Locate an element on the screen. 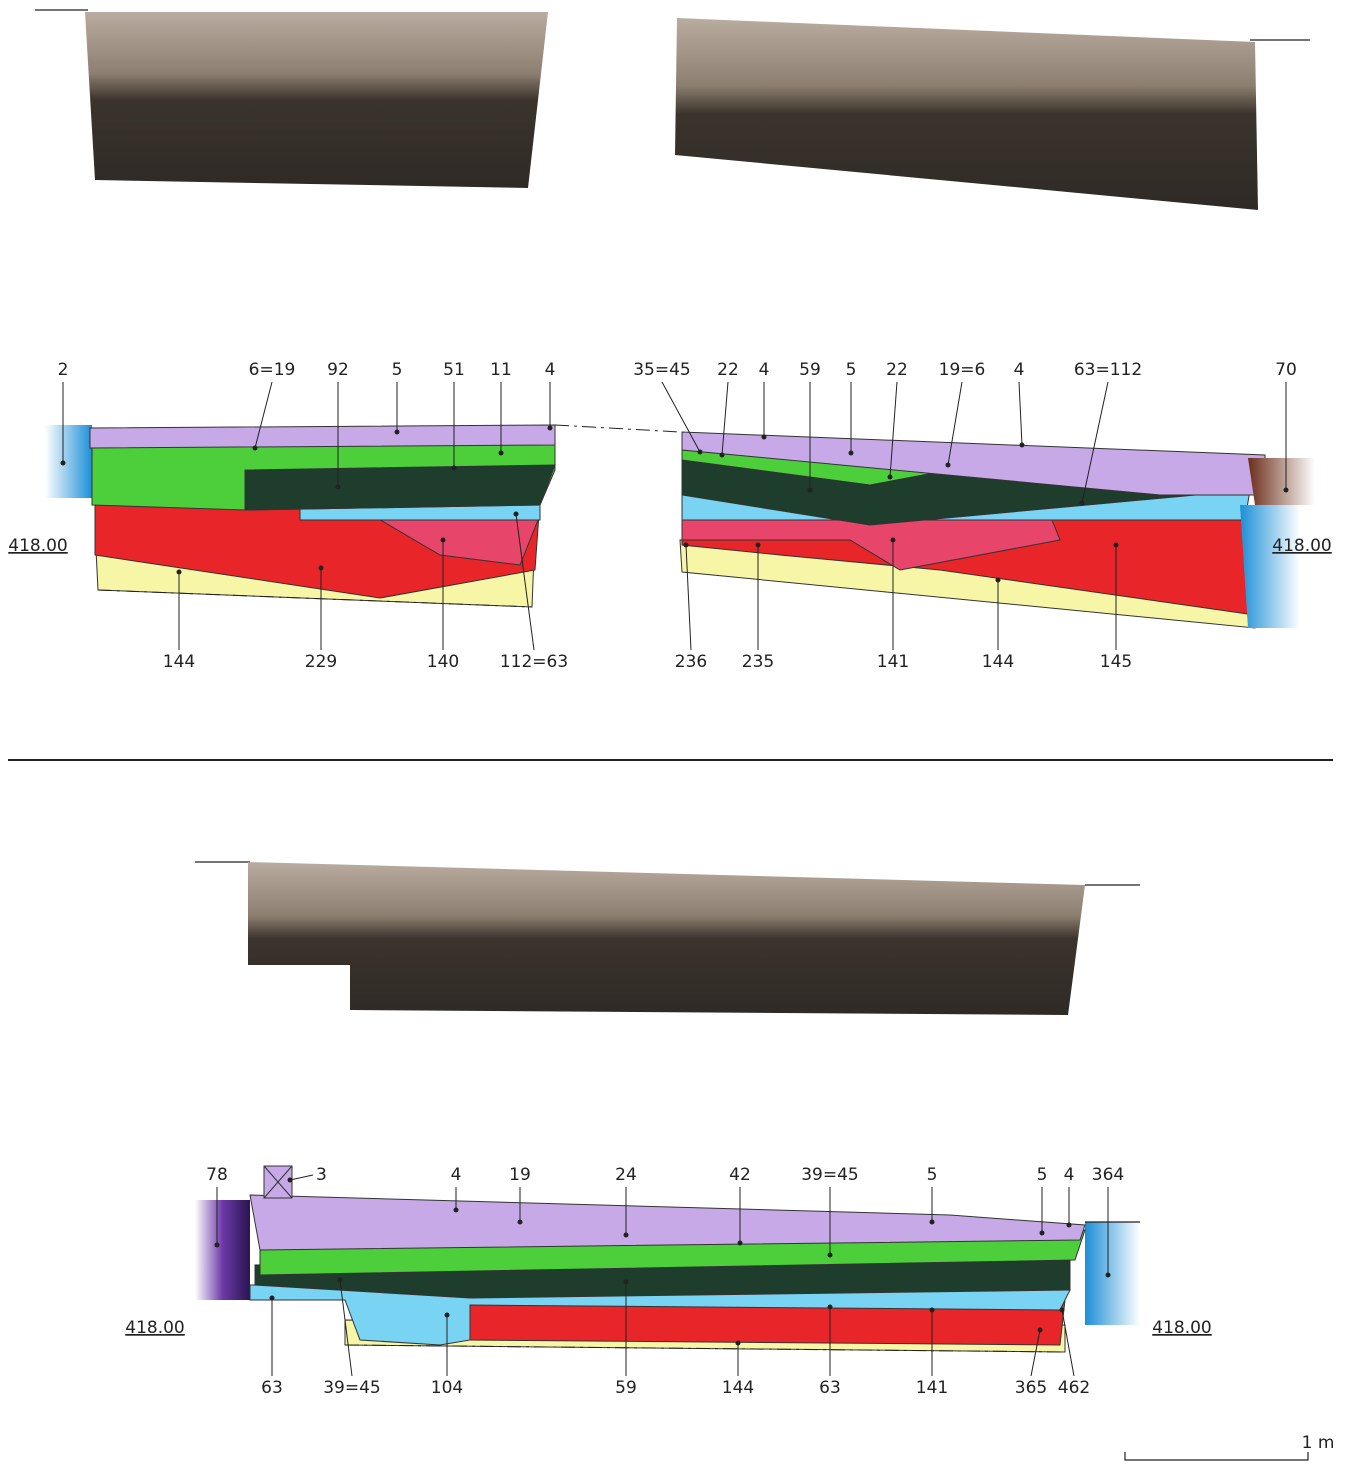  layer-label: 229 is located at coordinates (321, 662).